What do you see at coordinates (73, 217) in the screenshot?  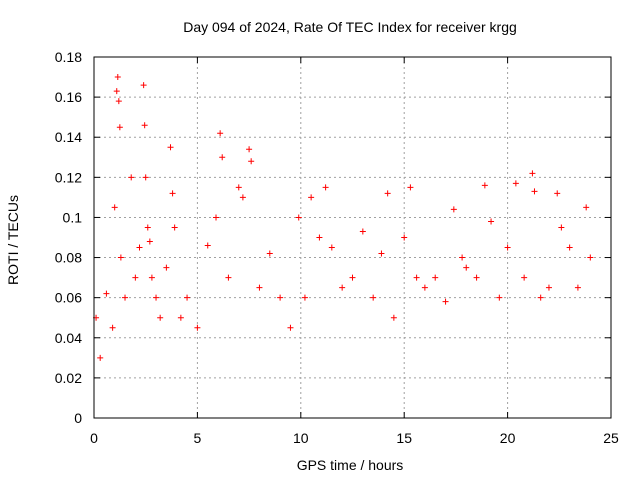 I see `y-tick-label: 0.1` at bounding box center [73, 217].